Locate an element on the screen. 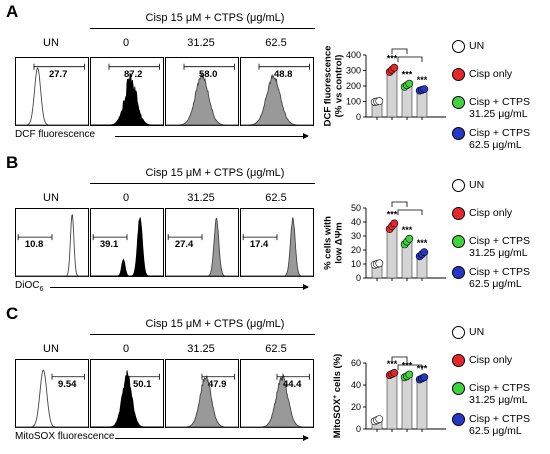  x-axis-label-text: DiOC is located at coordinates (27, 285).